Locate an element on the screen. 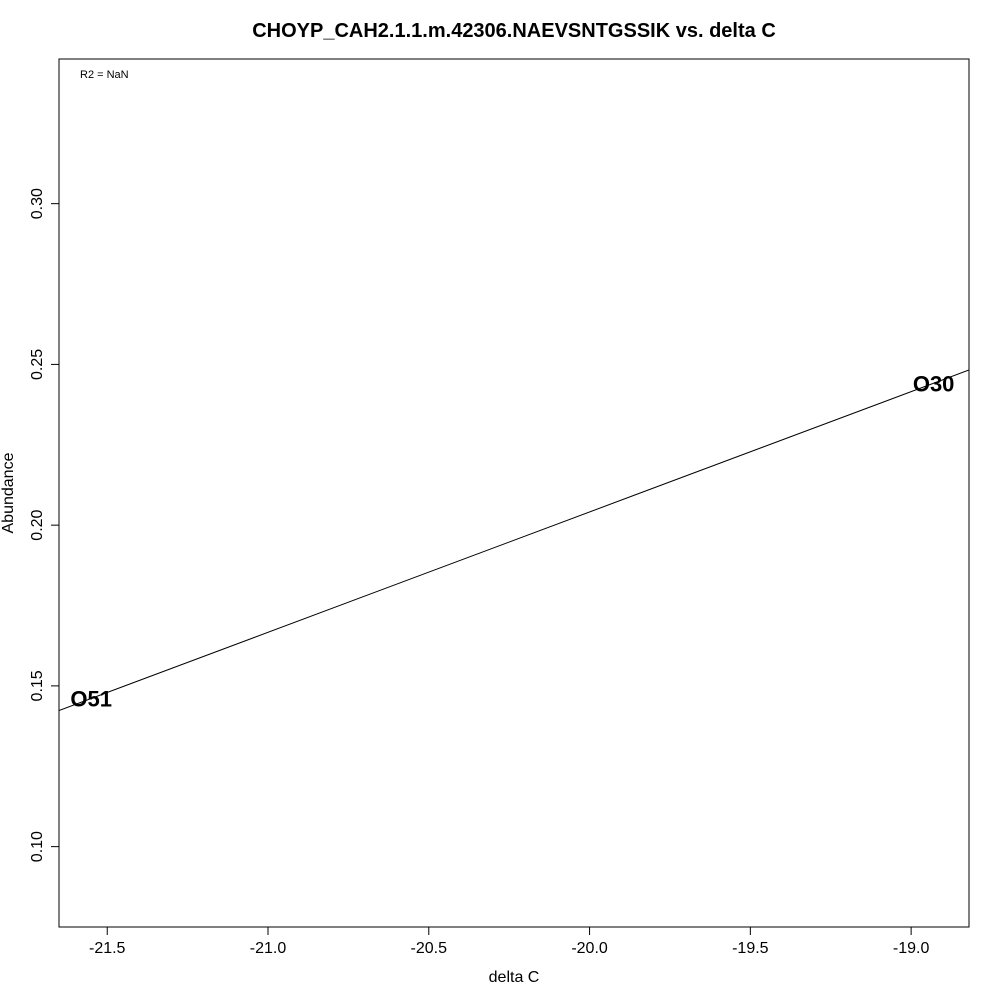 This screenshot has height=1000, width=1000. y-tick-label: 0.25 is located at coordinates (37, 364).